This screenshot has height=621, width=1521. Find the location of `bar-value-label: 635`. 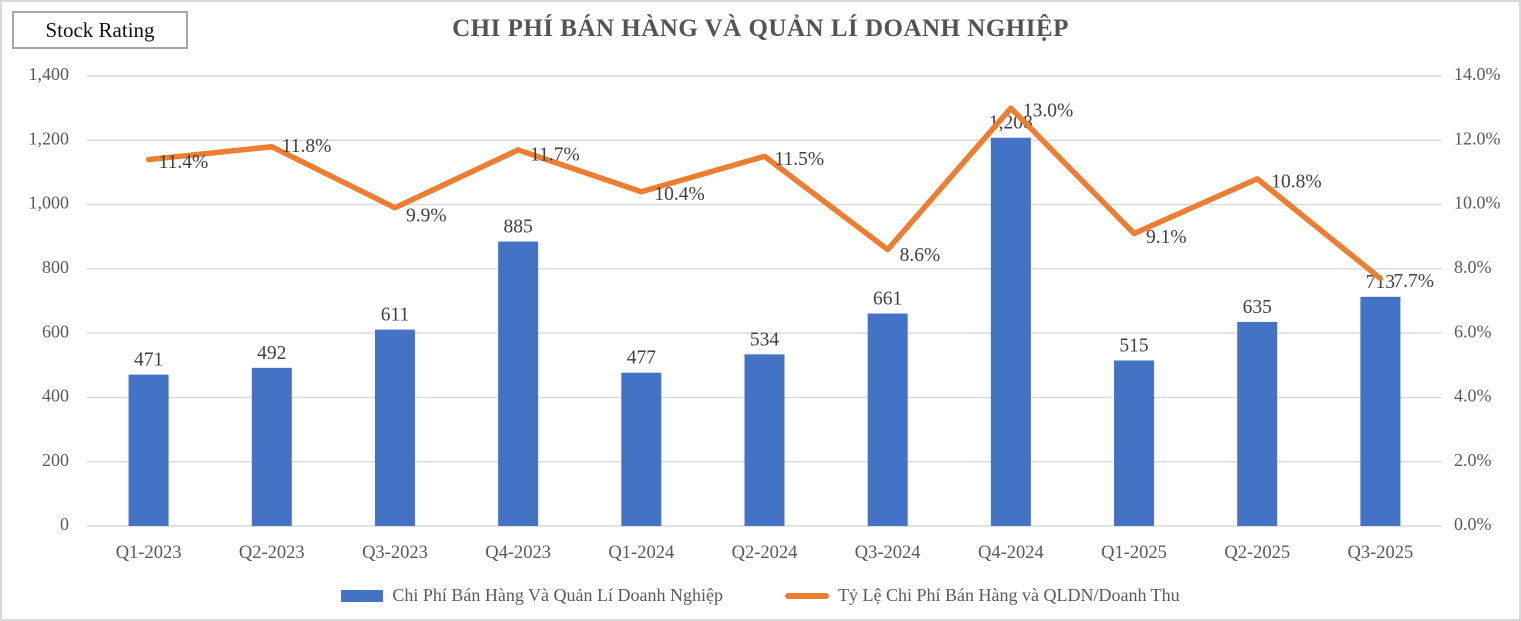

bar-value-label: 635 is located at coordinates (1257, 307).